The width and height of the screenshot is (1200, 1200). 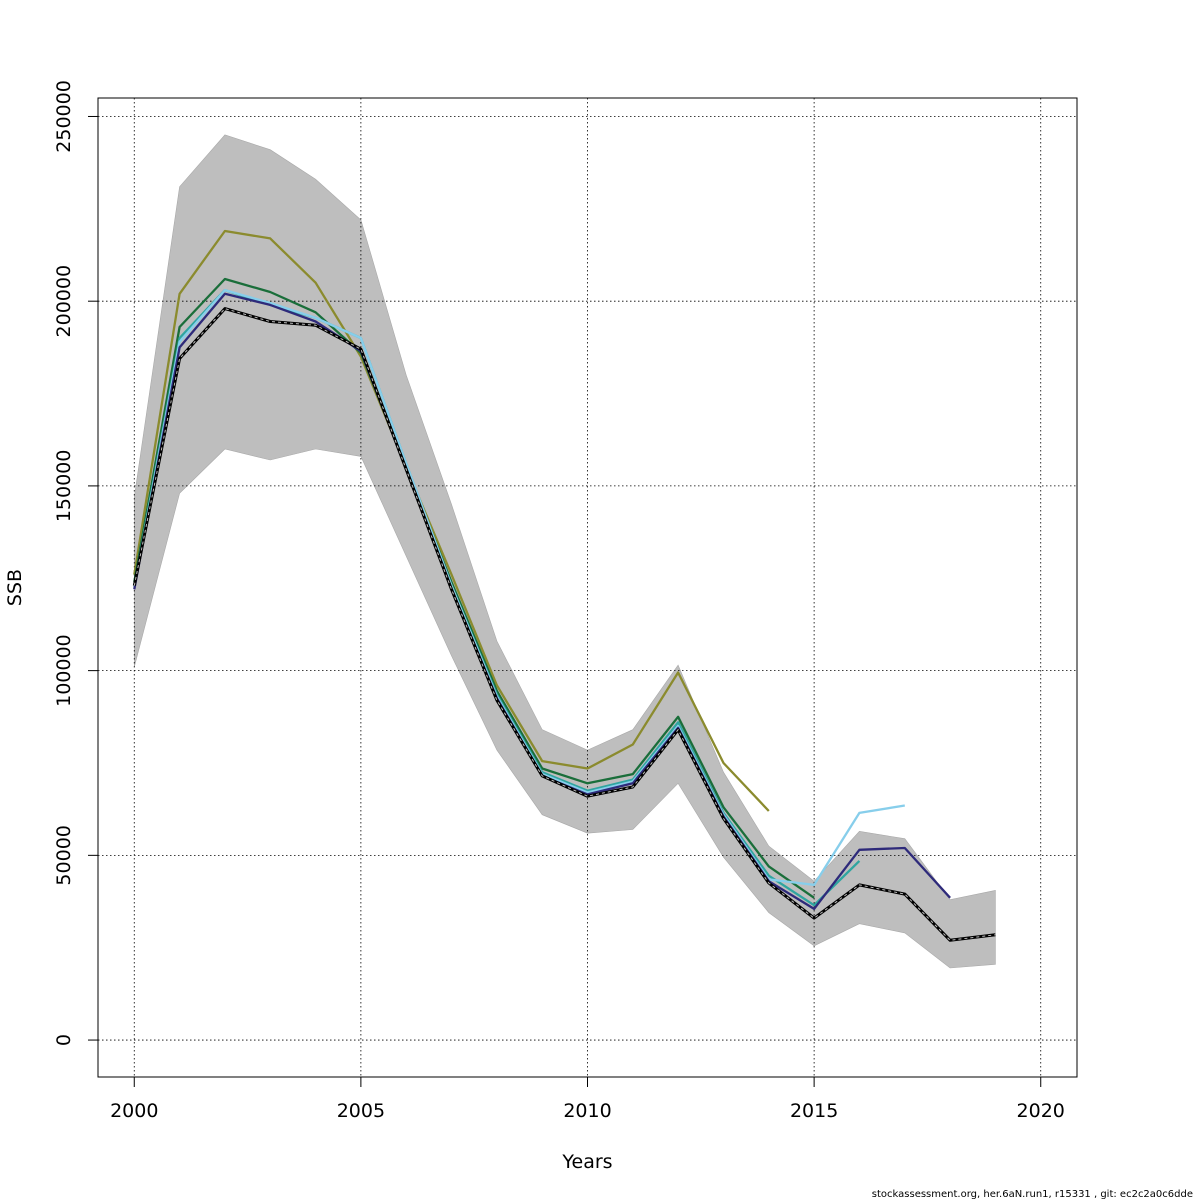 What do you see at coordinates (64, 301) in the screenshot?
I see `y-tick-label: 200000` at bounding box center [64, 301].